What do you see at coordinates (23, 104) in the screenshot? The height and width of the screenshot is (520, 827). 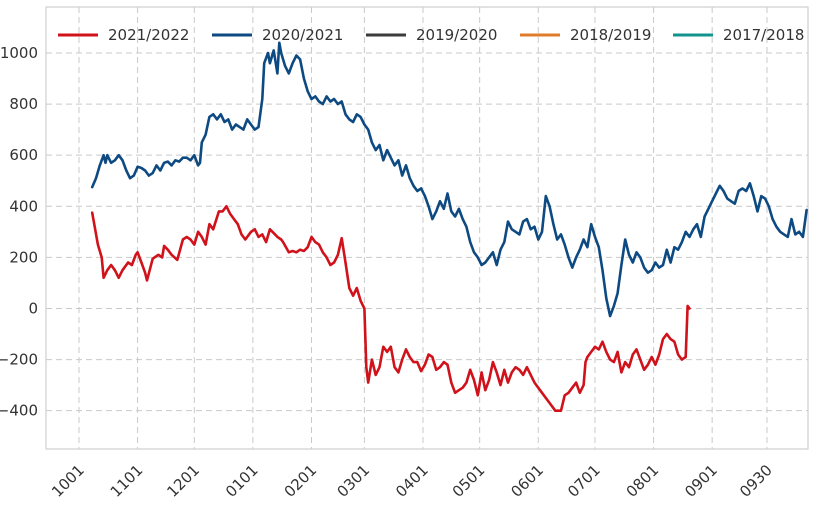 I see `y-tick-label: 800` at bounding box center [23, 104].